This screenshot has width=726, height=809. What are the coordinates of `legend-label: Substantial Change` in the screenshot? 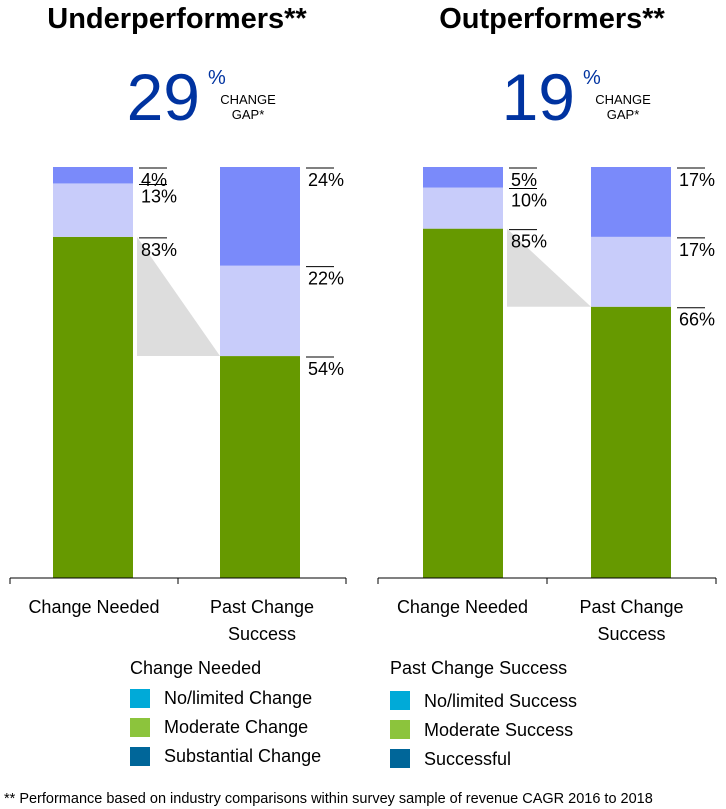 It's located at (242, 756).